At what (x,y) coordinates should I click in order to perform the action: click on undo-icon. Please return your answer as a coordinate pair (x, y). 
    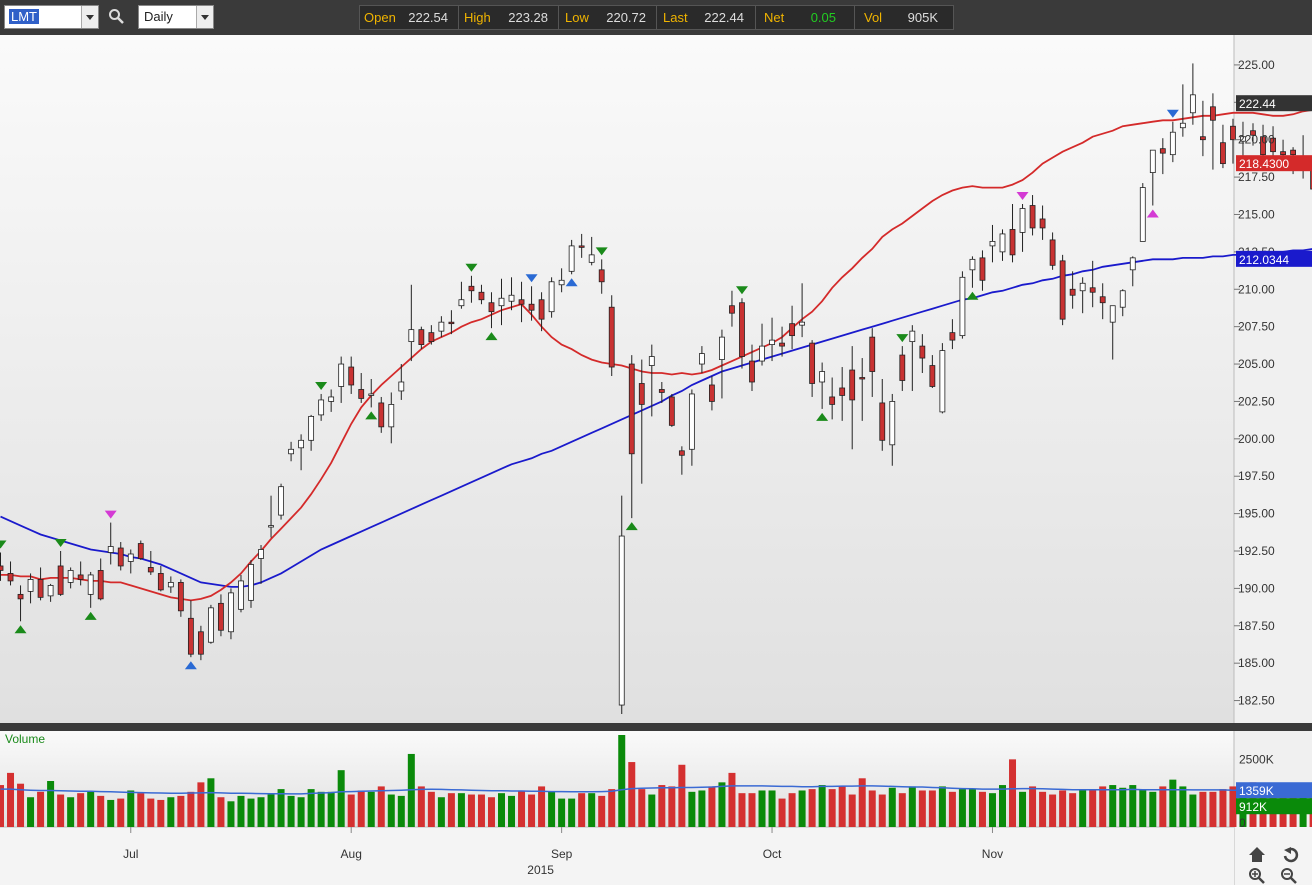
    Looking at the image, I should click on (1291, 855).